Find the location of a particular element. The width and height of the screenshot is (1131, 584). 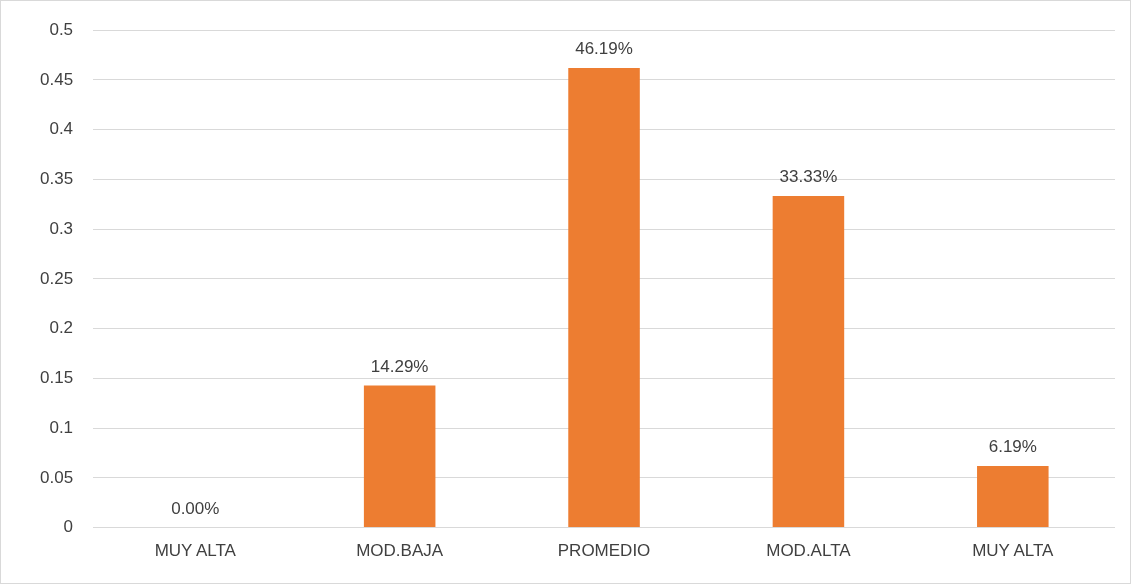

y-tick-label: 0.3 is located at coordinates (61, 228).